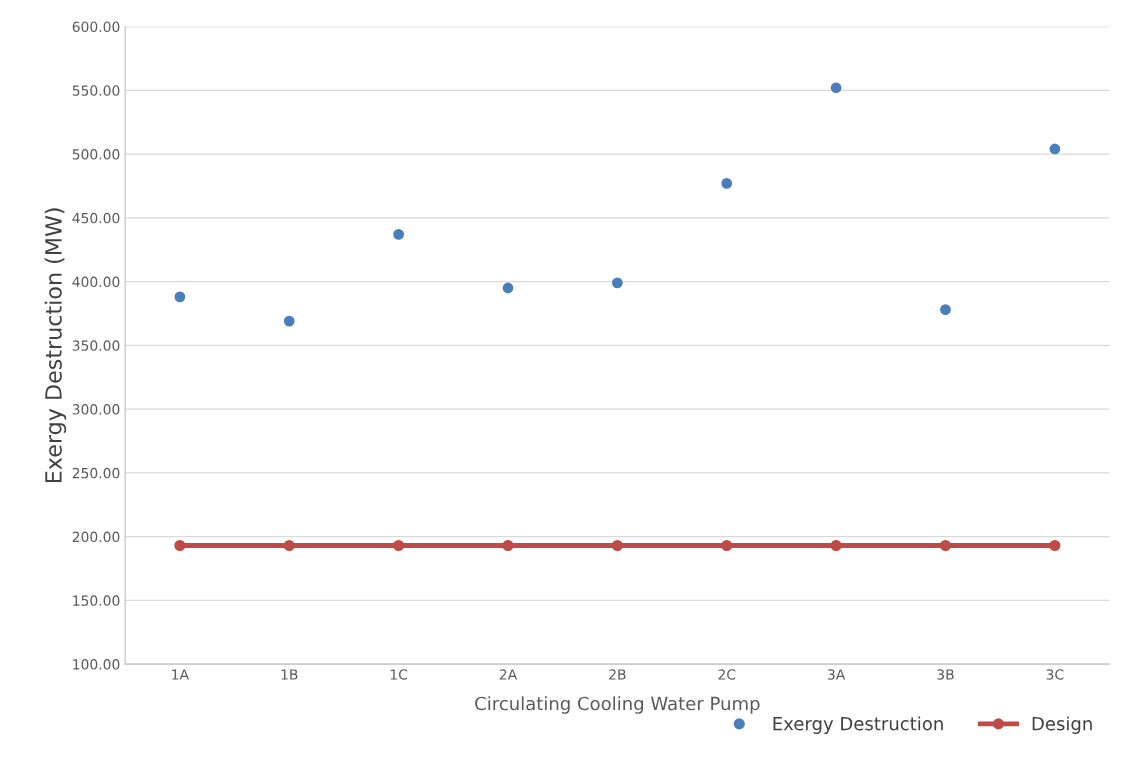  Describe the element at coordinates (55, 345) in the screenshot. I see `y-axis-title: Exergy Destruction (MW)` at that location.